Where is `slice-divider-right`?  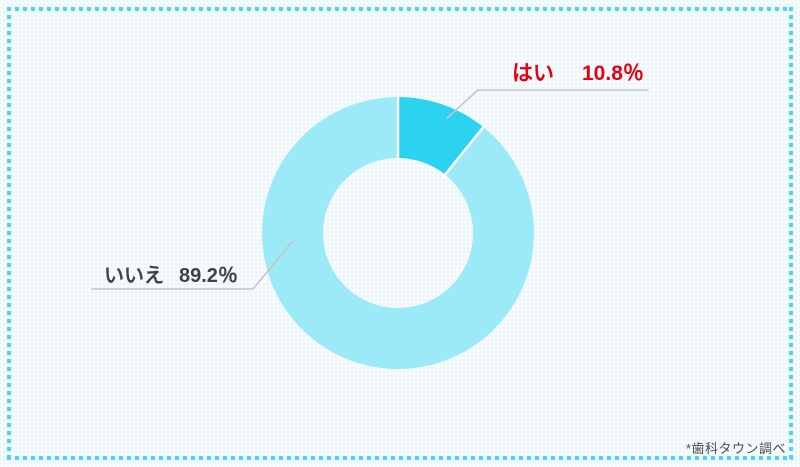
slice-divider-right is located at coordinates (464, 151).